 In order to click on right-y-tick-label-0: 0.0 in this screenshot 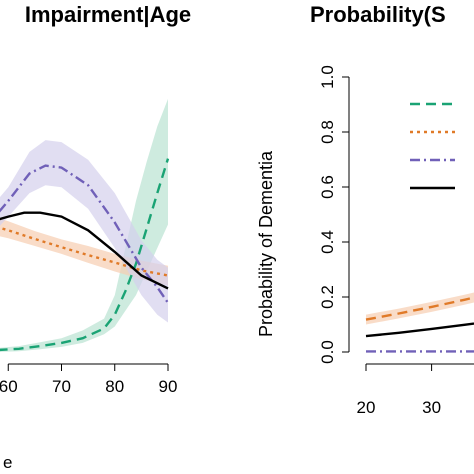, I will do `click(327, 352)`.